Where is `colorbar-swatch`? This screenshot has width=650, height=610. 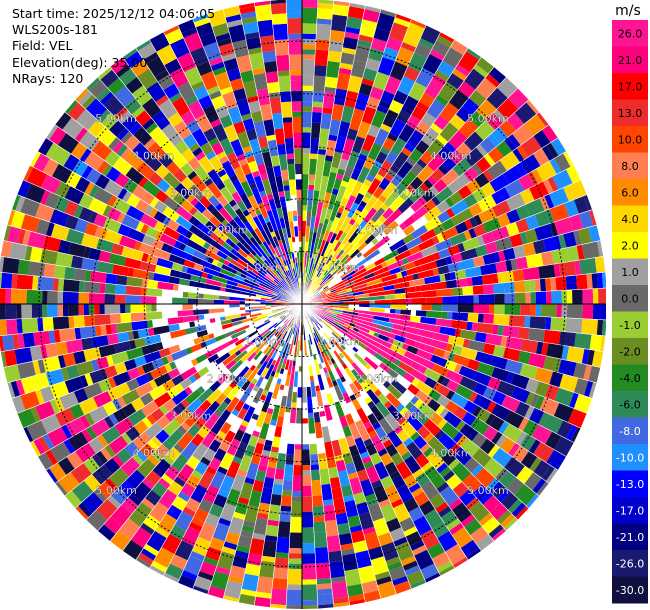 colorbar-swatch is located at coordinates (630, 139).